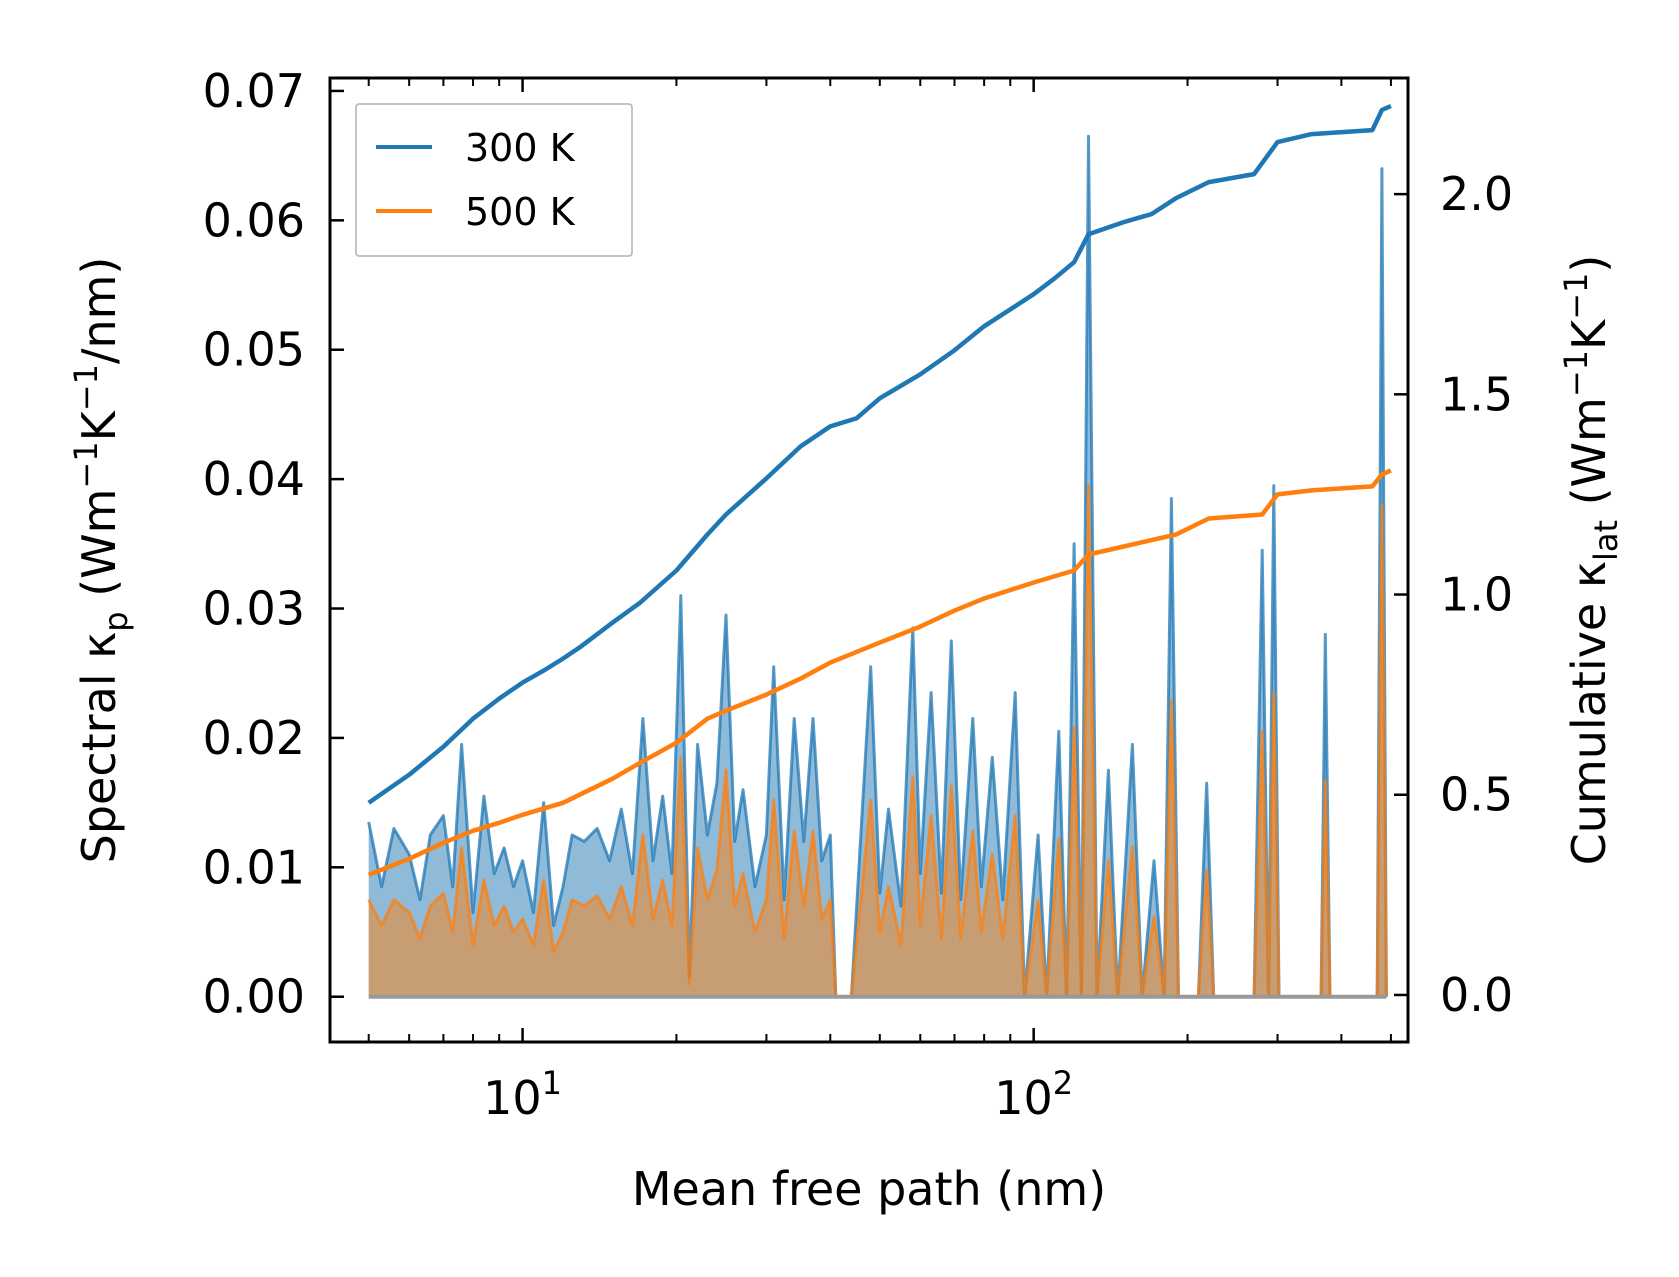 This screenshot has height=1277, width=1679. Describe the element at coordinates (254, 867) in the screenshot. I see `y-left-tick-label: 0.01` at that location.